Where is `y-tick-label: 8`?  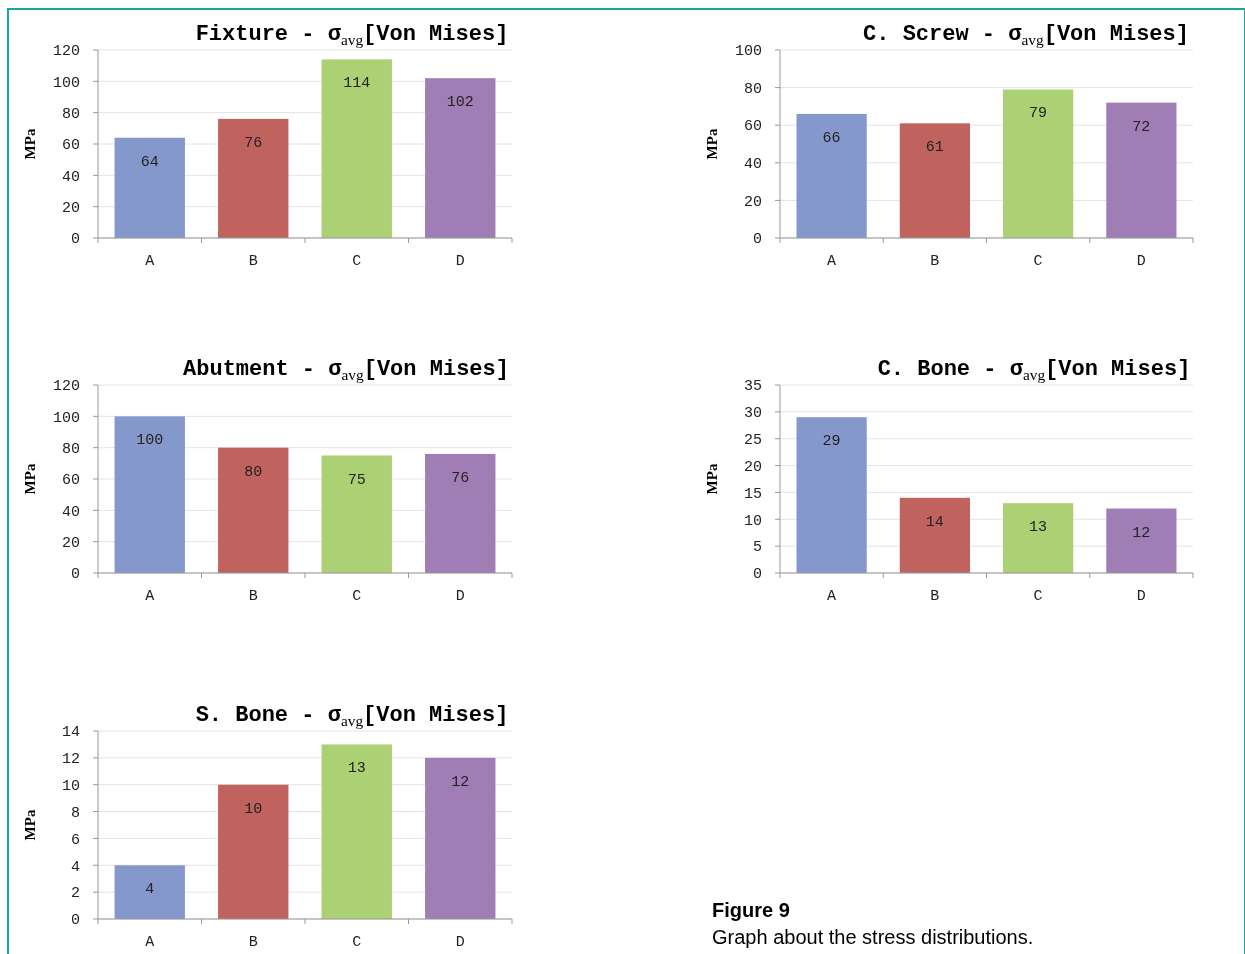
y-tick-label: 8 is located at coordinates (75, 813).